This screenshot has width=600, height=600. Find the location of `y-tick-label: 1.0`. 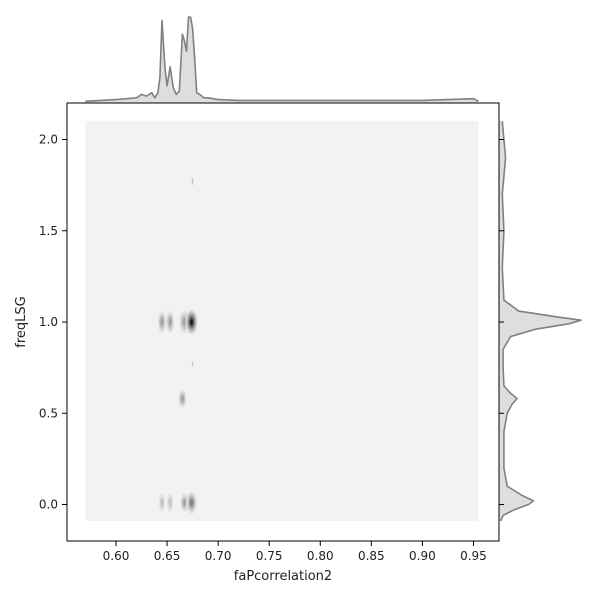

y-tick-label: 1.0 is located at coordinates (48, 322).